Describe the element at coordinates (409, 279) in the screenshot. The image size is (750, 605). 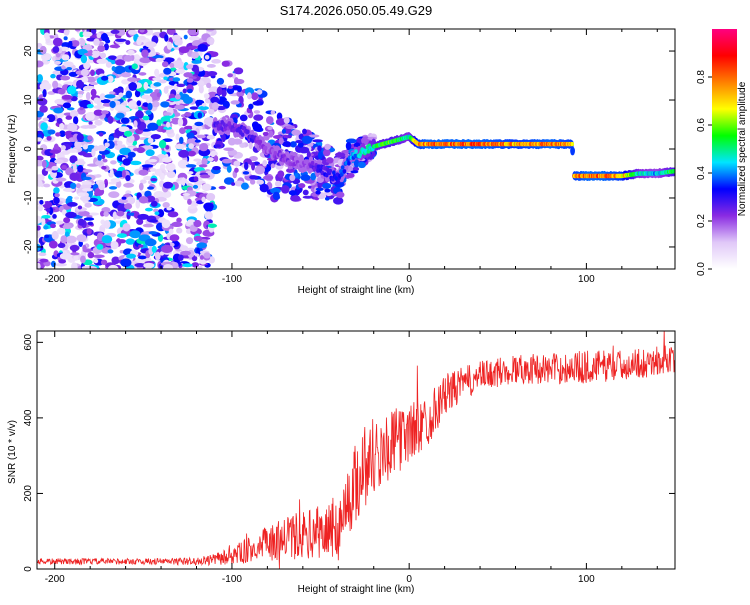
I see `x-tick-label: 0` at that location.